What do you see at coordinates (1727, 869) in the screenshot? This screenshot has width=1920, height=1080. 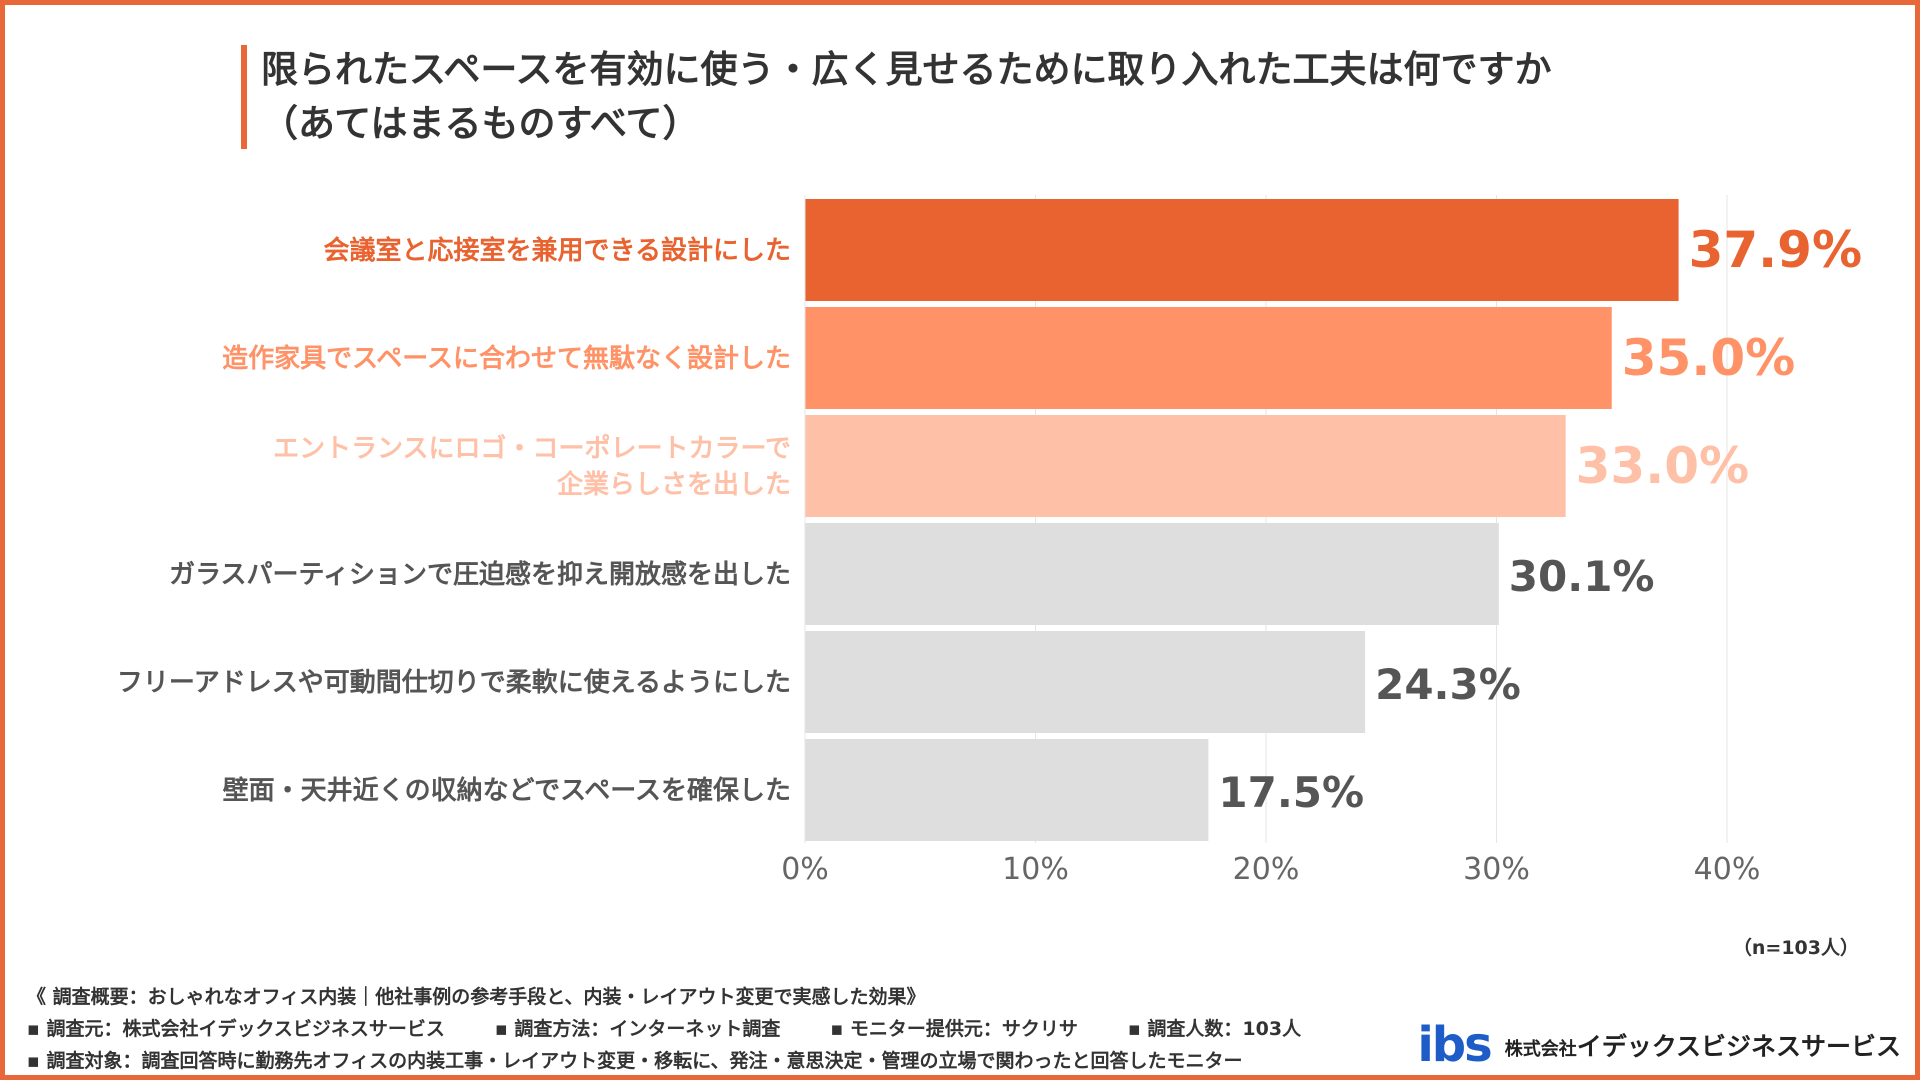 I see `x-tick-label: 40%` at bounding box center [1727, 869].